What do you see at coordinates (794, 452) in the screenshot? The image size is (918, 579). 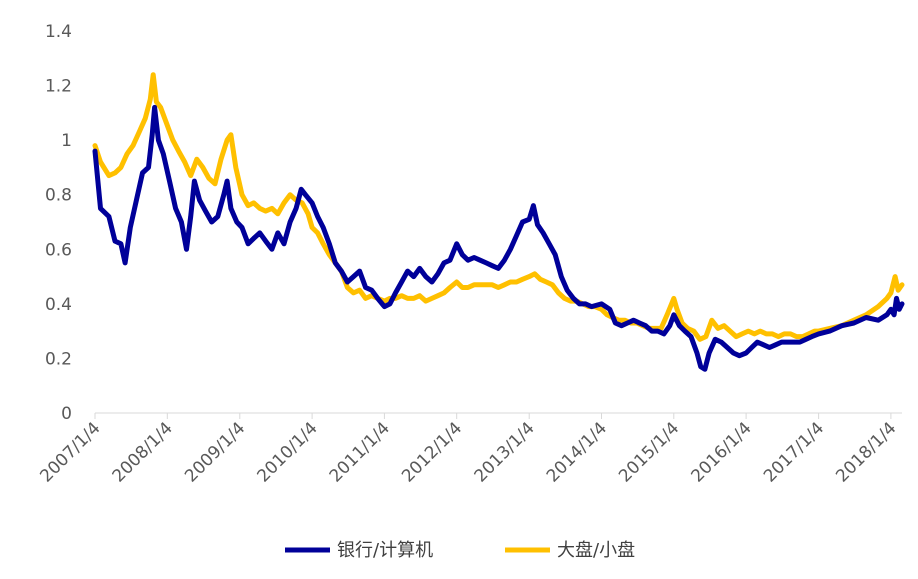 I see `x-tick-label: 2017/1/4` at bounding box center [794, 452].